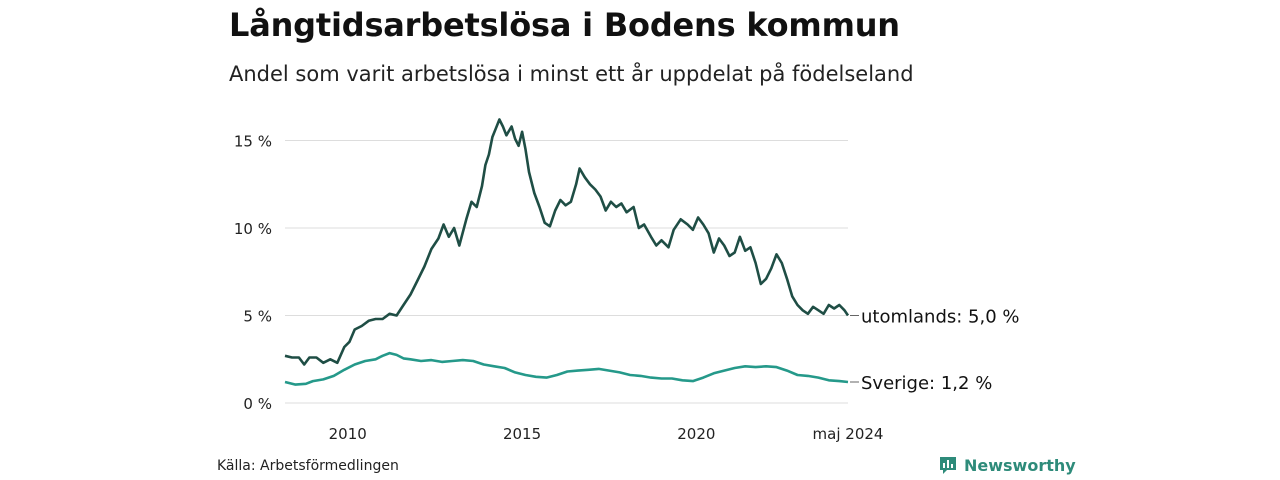 This screenshot has height=480, width=1280. I want to click on x-tick-label: maj 2024, so click(848, 434).